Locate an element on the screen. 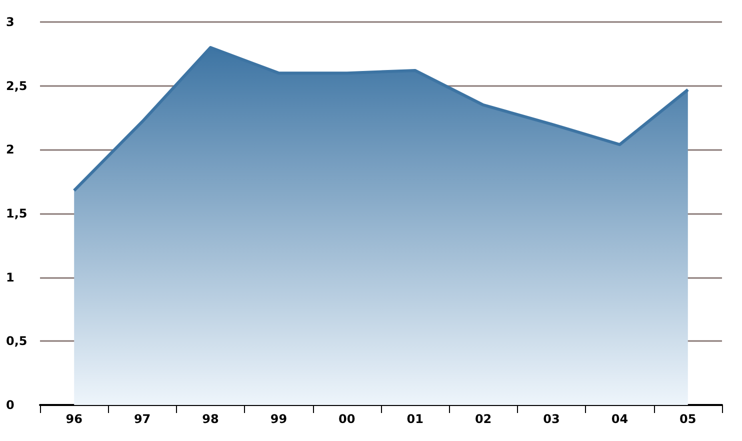 The height and width of the screenshot is (441, 742). x-tick-label: 99 is located at coordinates (279, 419).